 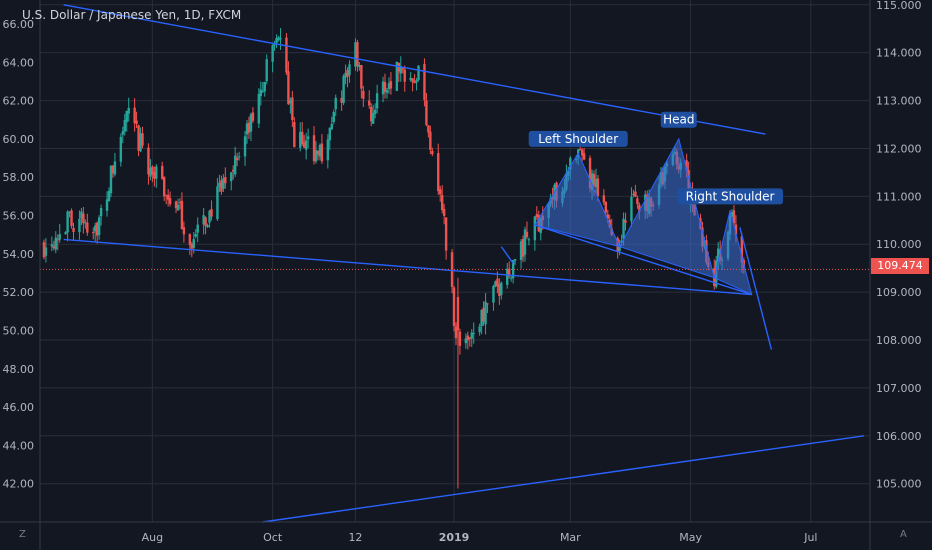 I want to click on x-axis-tick-label: May, so click(x=690, y=537).